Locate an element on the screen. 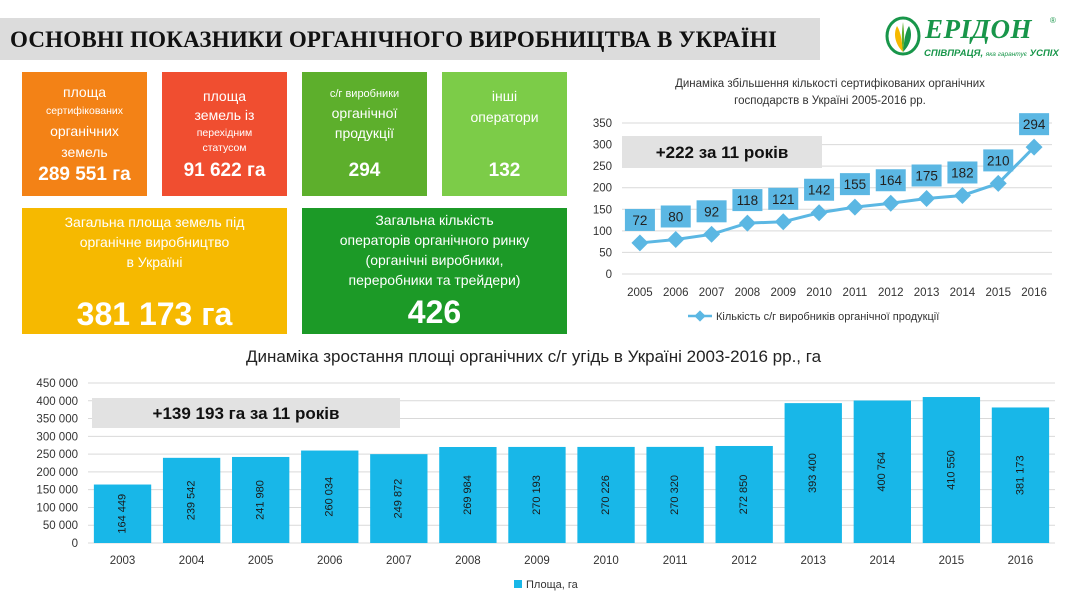  bar-chart-x-tick: 2009 is located at coordinates (537, 561).